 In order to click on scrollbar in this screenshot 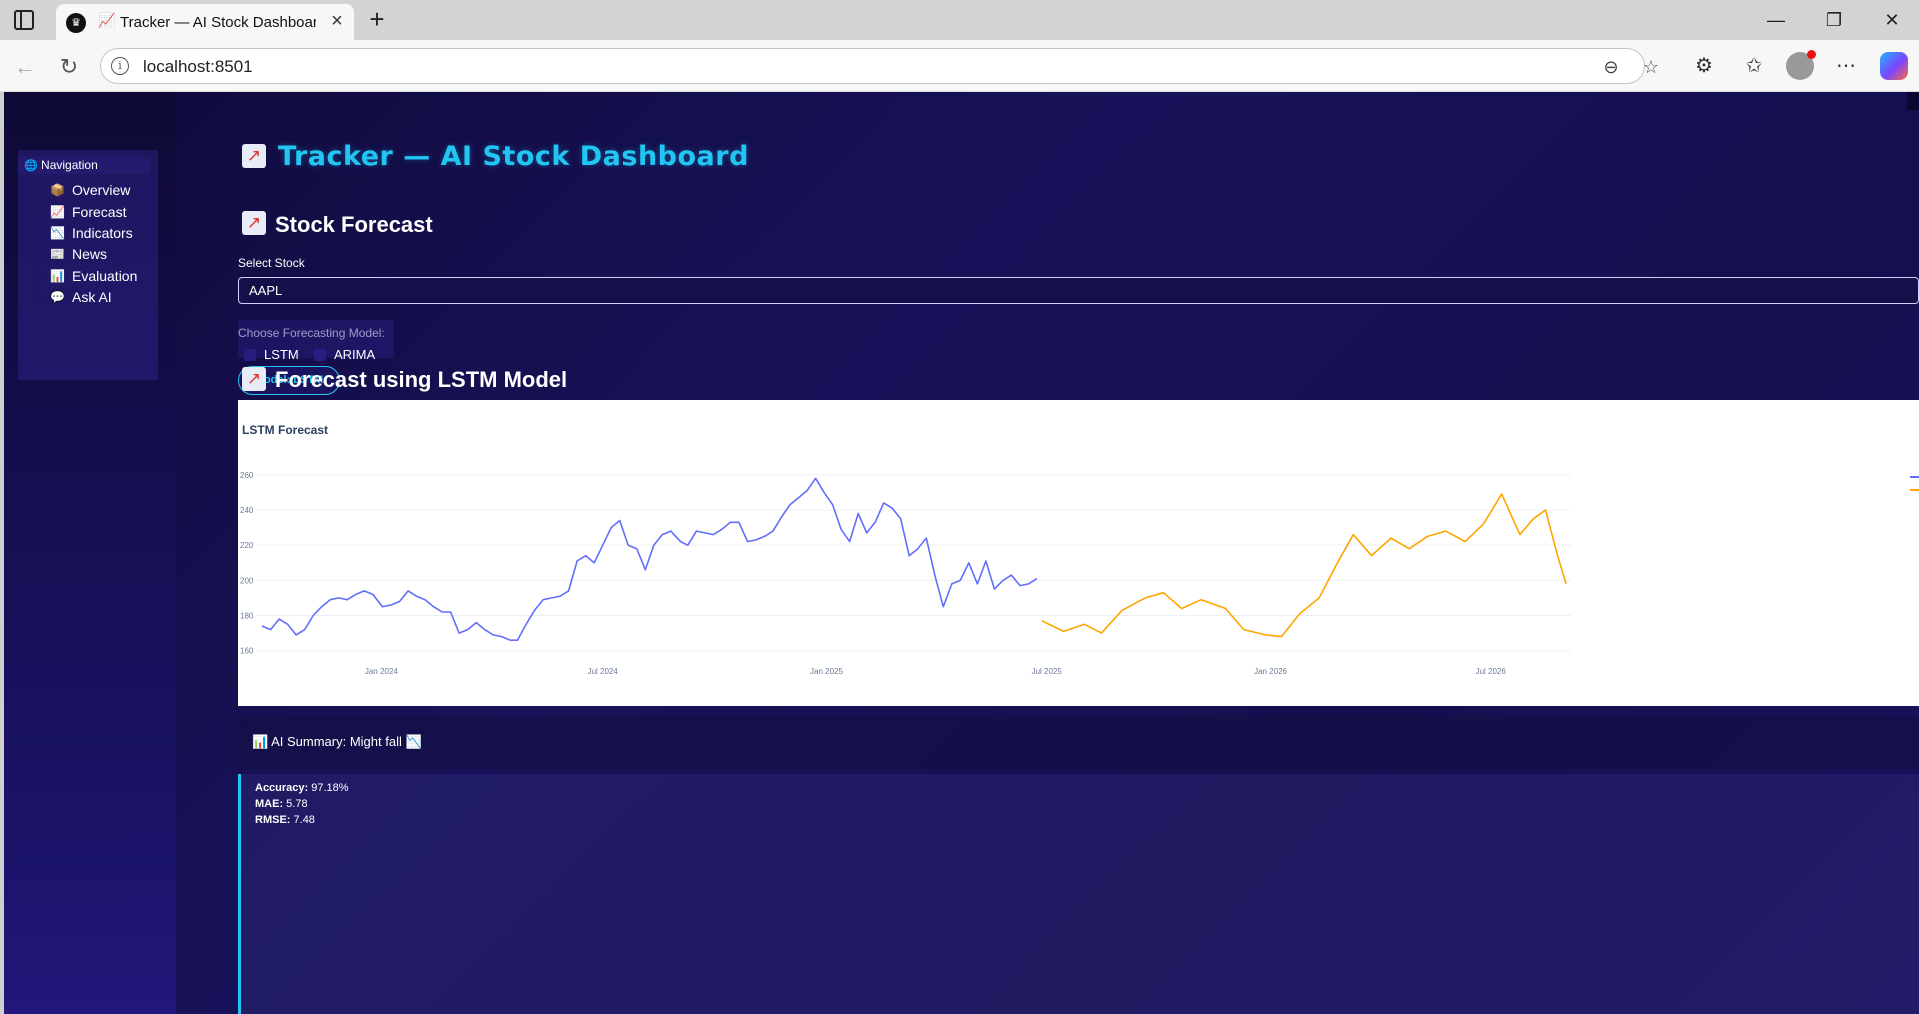, I will do `click(1913, 101)`.